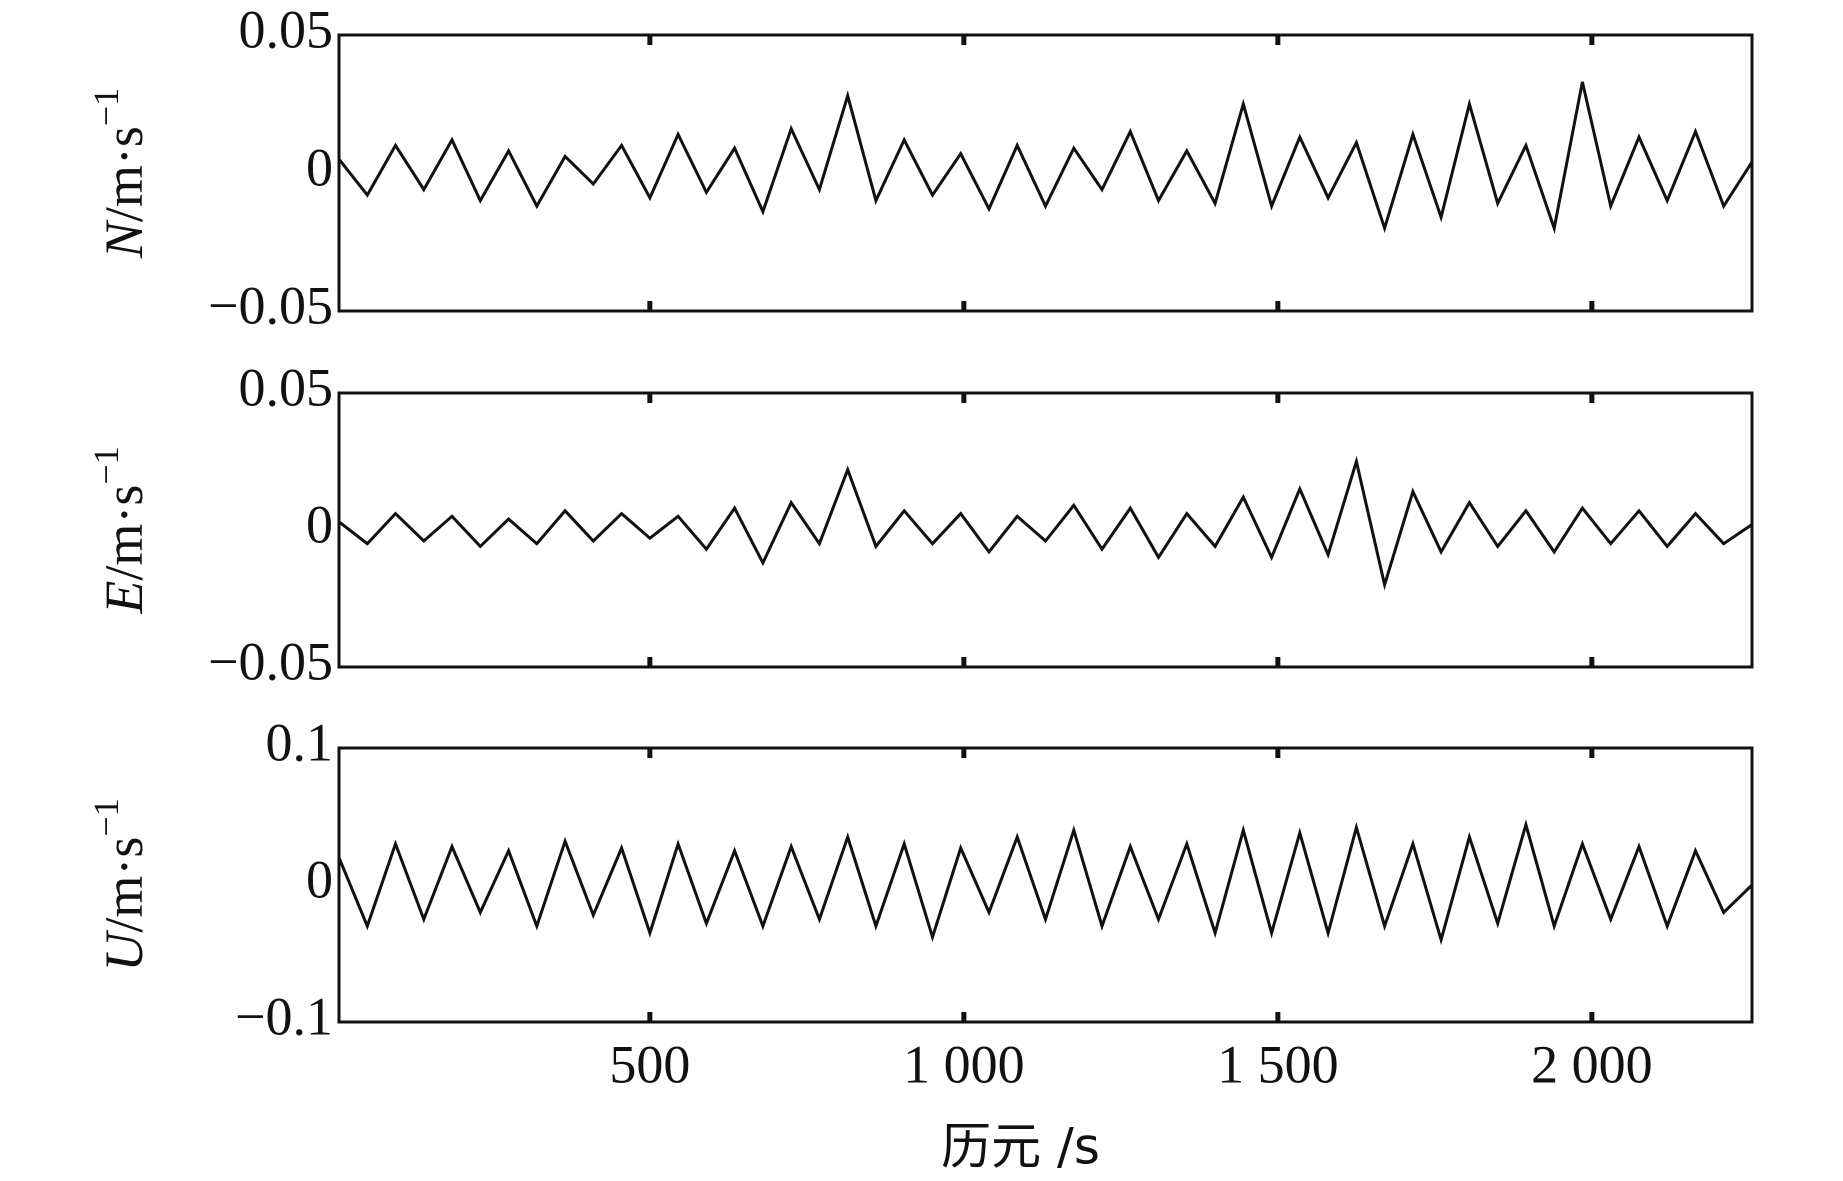  What do you see at coordinates (124, 598) in the screenshot?
I see `y-label-variable: E` at bounding box center [124, 598].